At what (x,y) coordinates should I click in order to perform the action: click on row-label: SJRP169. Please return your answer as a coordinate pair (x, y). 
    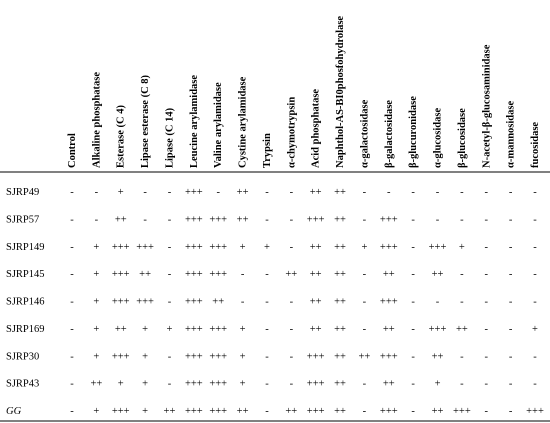
    Looking at the image, I should click on (25, 329).